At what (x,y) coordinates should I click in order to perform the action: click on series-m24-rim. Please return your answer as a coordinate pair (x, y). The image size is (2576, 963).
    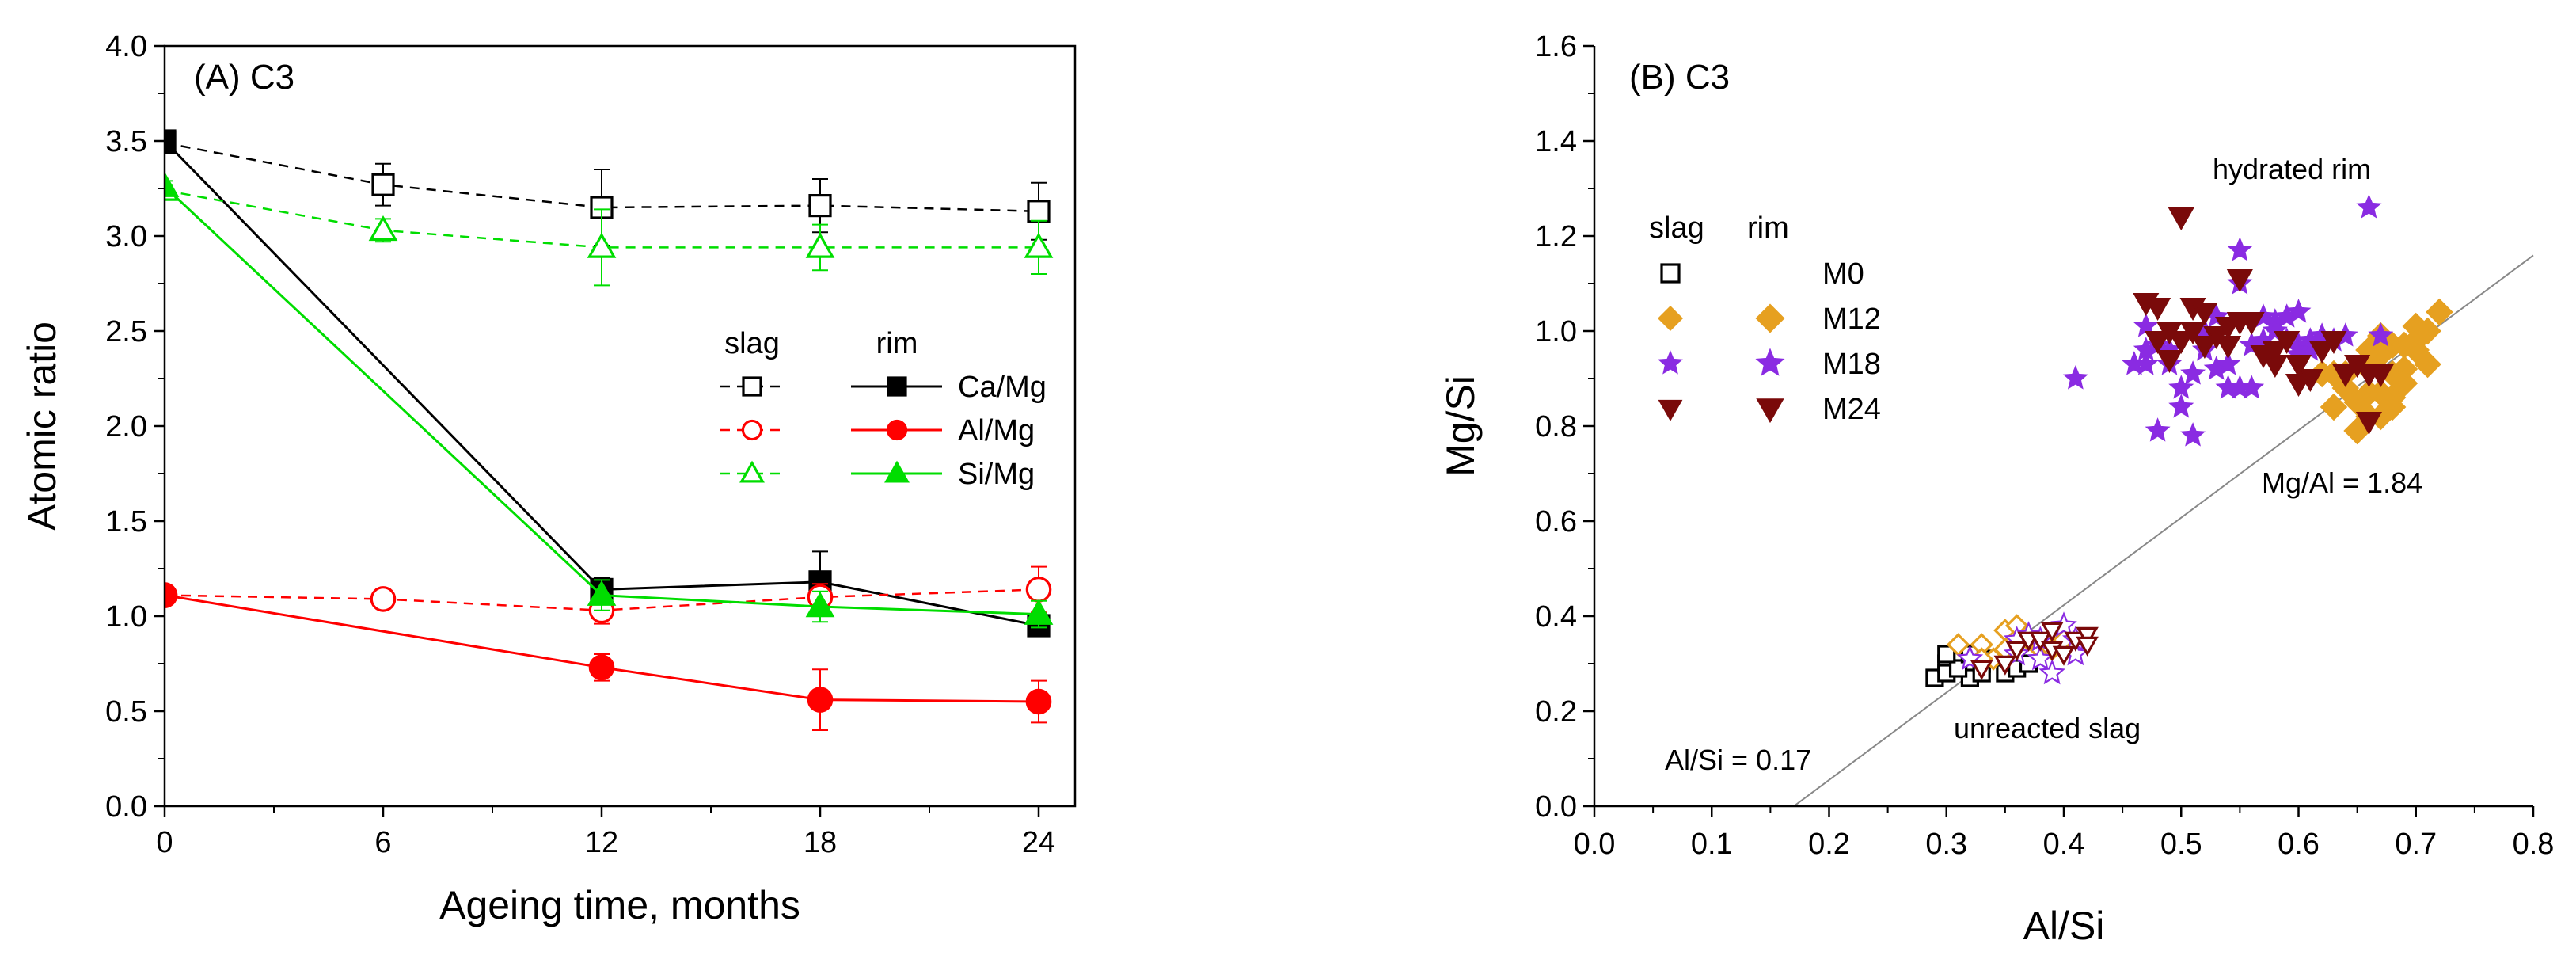
    Looking at the image, I should click on (2263, 321).